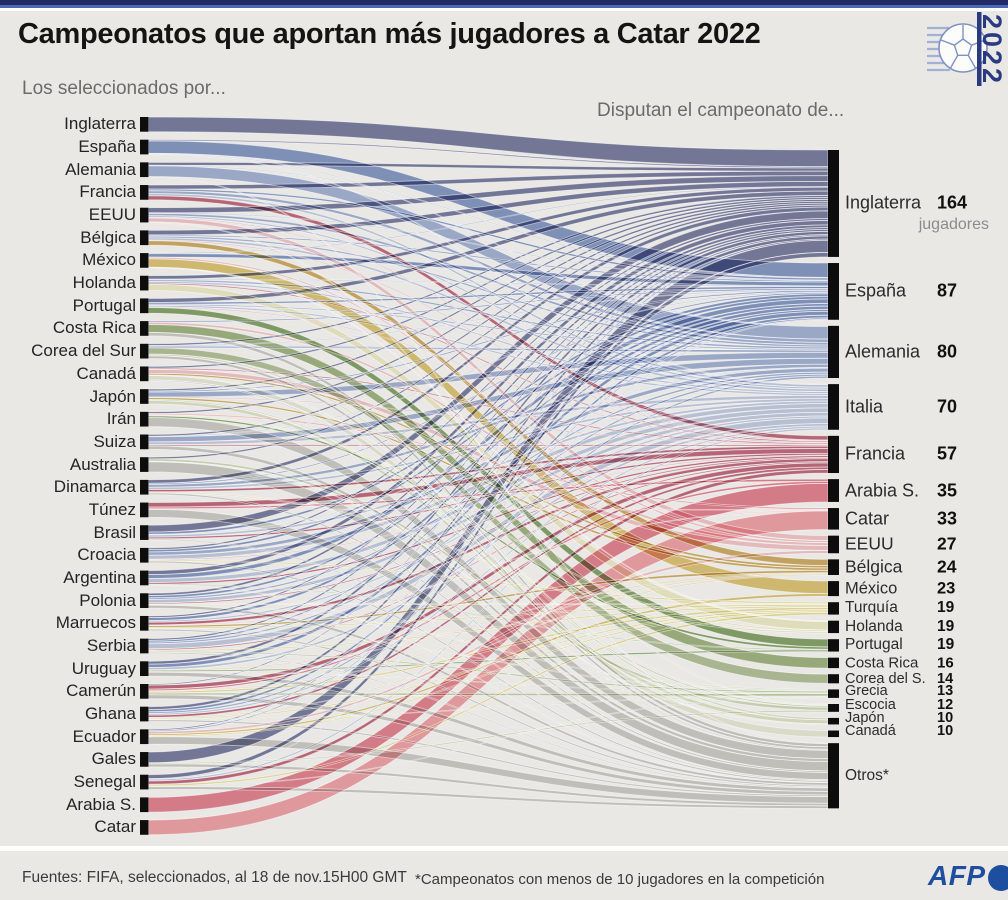 The image size is (1008, 900). I want to click on right-league-value: 13, so click(945, 690).